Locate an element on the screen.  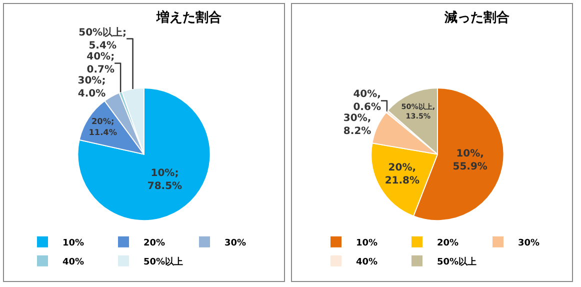
chart-title: 減った割合 is located at coordinates (476, 17).